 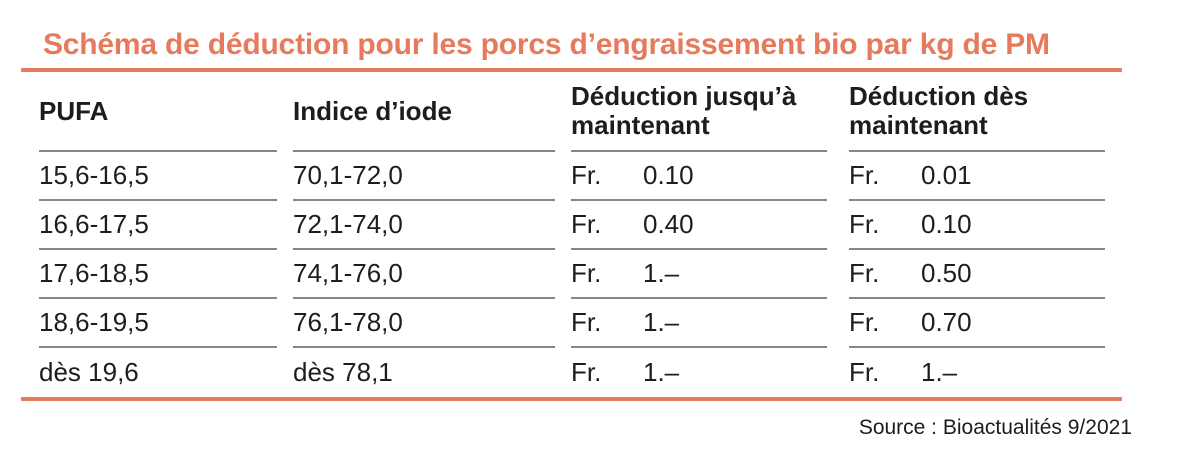 I want to click on cell-iodine-index: 72,1-74,0, so click(x=424, y=225).